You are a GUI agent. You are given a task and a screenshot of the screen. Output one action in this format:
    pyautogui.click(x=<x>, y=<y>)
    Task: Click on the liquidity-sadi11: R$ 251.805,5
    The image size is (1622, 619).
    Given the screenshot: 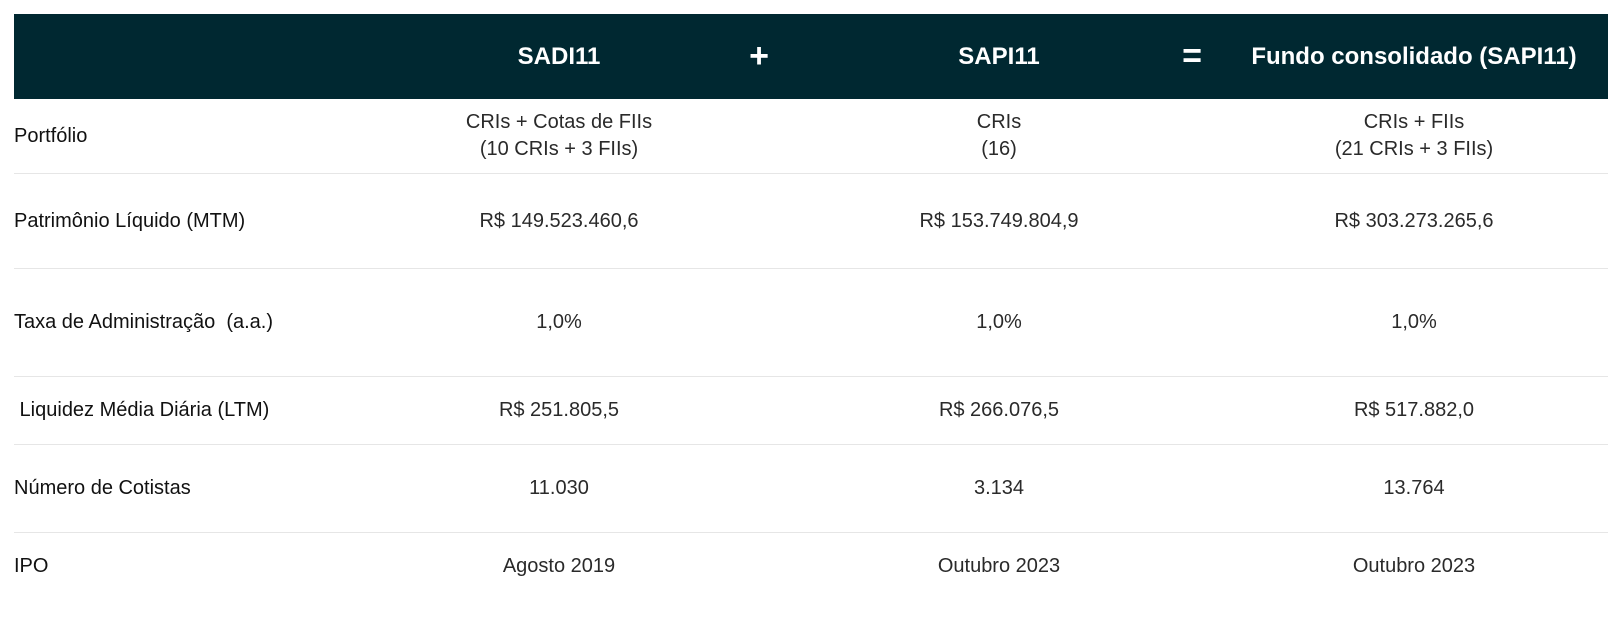 What is the action you would take?
    pyautogui.click(x=559, y=410)
    